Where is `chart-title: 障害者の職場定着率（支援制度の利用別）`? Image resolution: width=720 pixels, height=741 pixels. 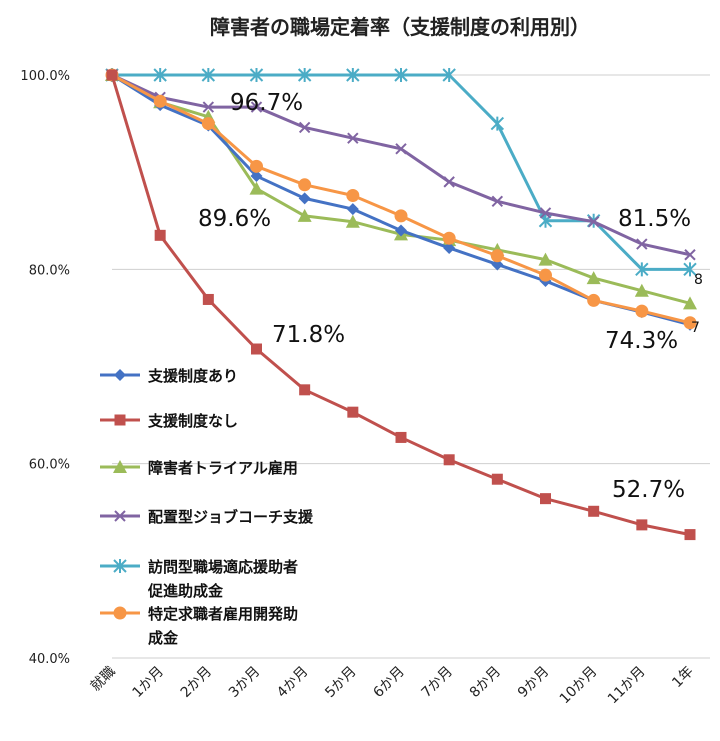 chart-title: 障害者の職場定着率（支援制度の利用別） is located at coordinates (400, 27).